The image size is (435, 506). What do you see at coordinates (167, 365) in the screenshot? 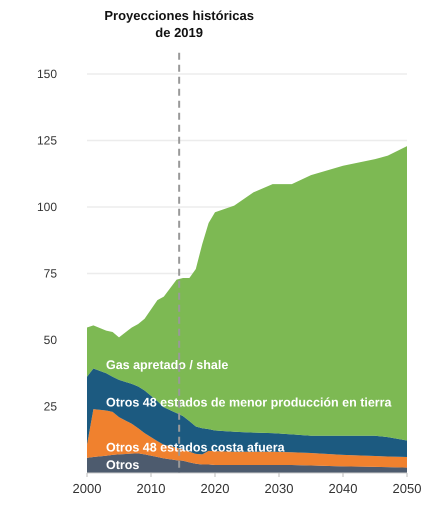
I see `series-label: Gas apretado / shale` at bounding box center [167, 365].